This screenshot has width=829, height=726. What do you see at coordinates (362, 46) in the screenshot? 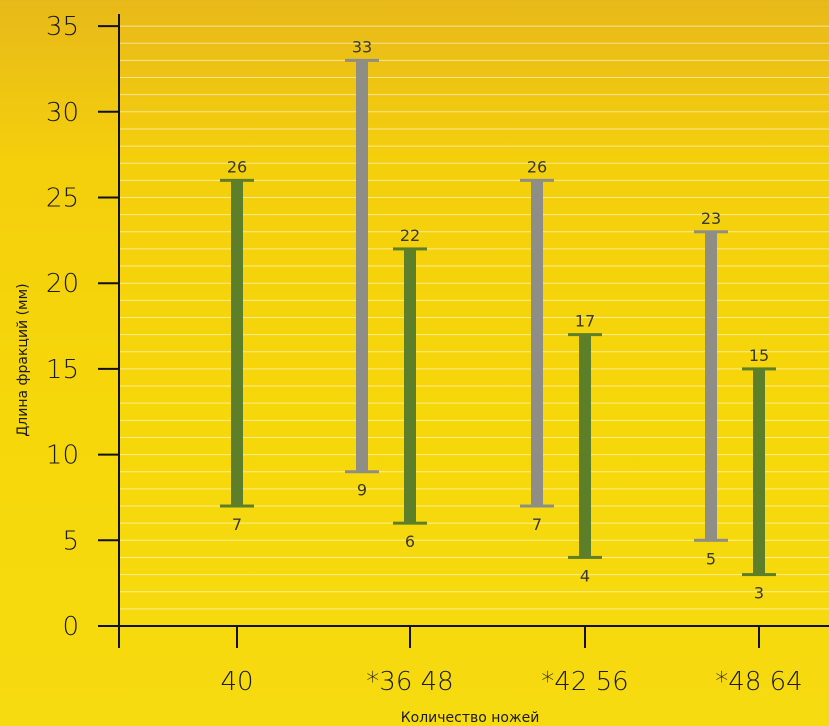
I see `data-label-high: 33` at bounding box center [362, 46].